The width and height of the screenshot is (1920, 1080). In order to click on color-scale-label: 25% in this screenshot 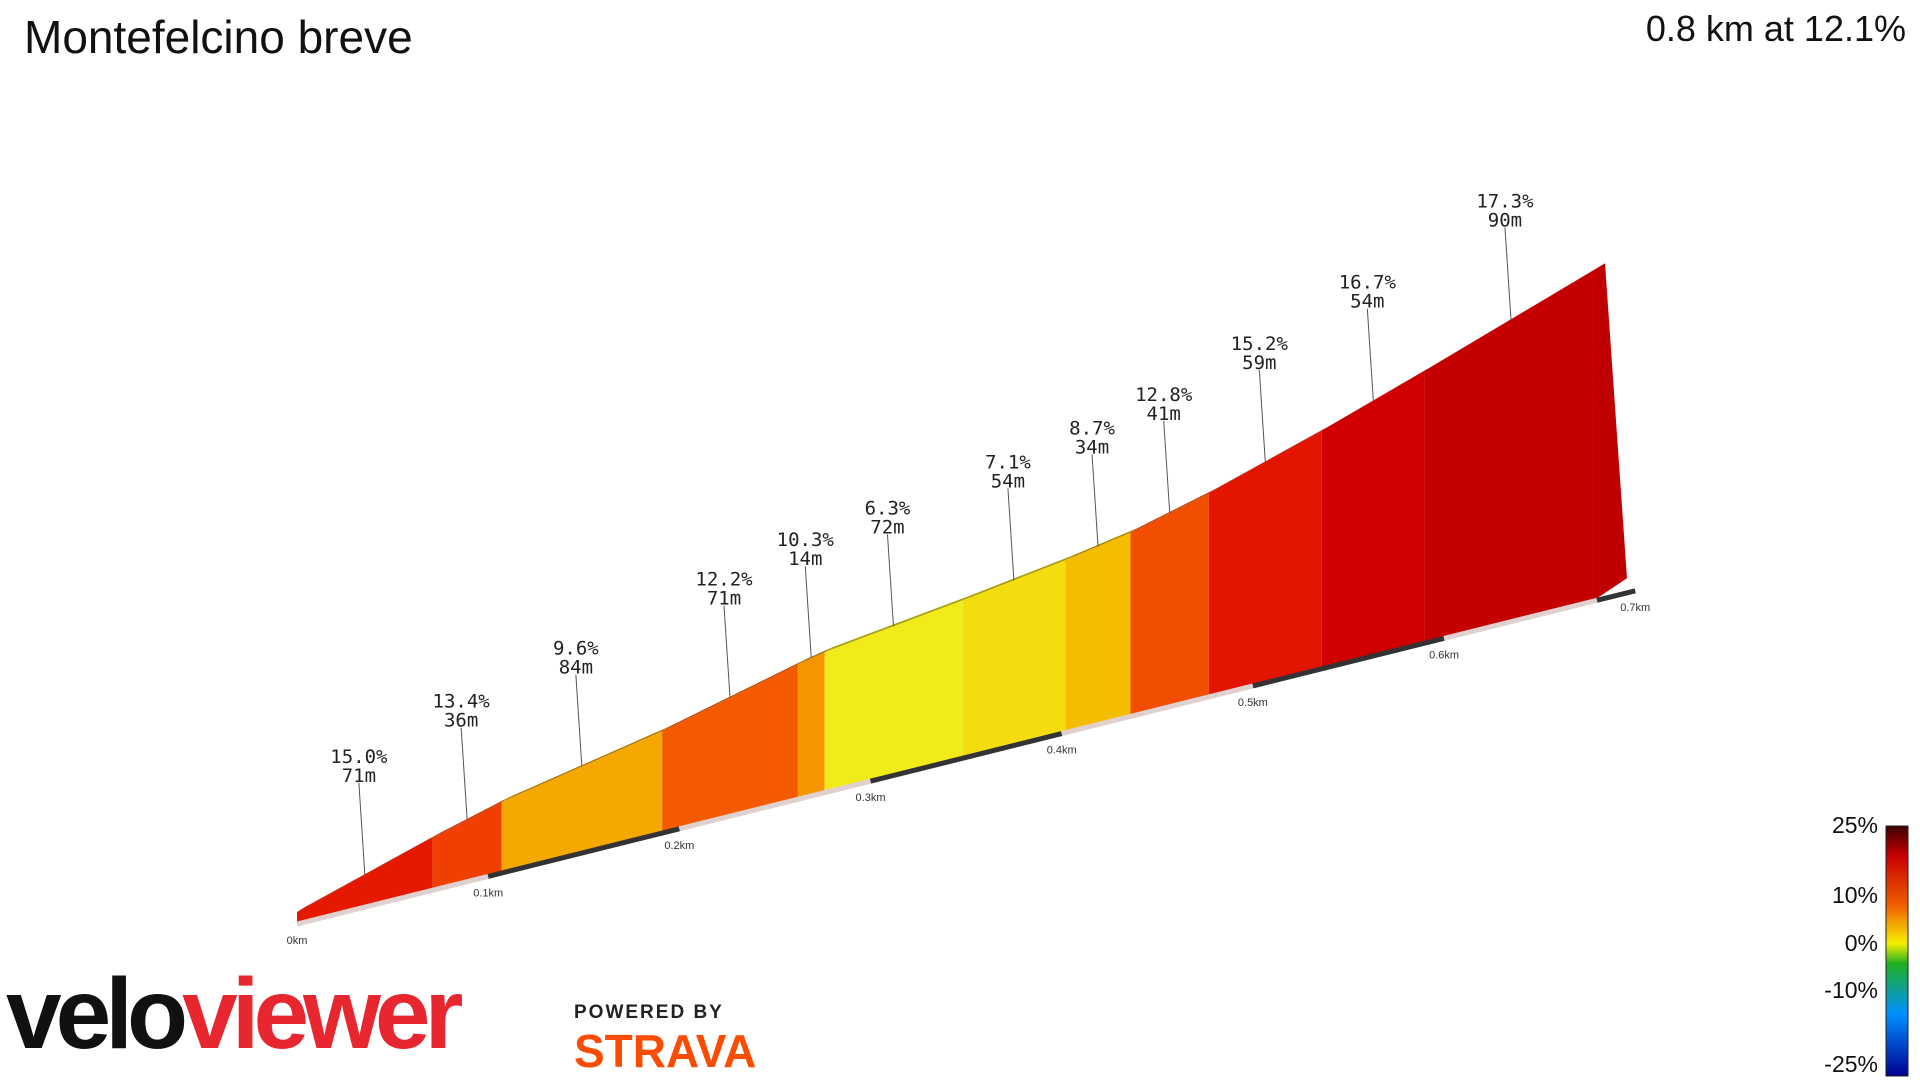, I will do `click(1855, 825)`.